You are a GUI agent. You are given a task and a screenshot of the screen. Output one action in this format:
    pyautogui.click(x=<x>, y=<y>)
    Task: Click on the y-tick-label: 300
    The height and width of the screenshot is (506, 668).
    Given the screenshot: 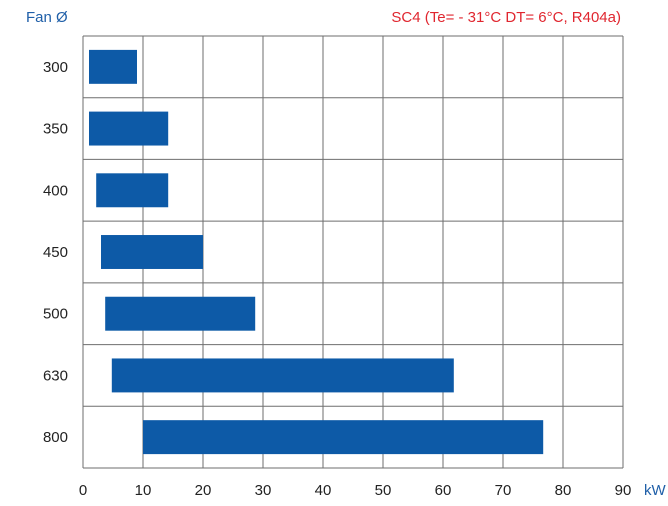 What is the action you would take?
    pyautogui.click(x=55, y=67)
    